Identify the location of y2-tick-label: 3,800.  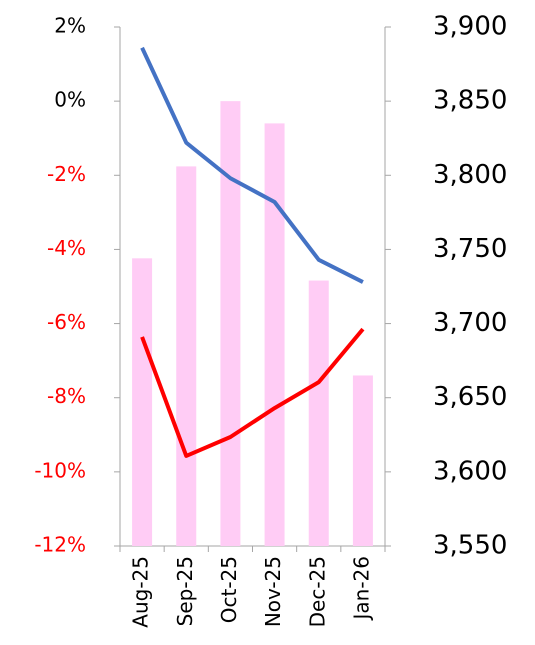
(470, 175).